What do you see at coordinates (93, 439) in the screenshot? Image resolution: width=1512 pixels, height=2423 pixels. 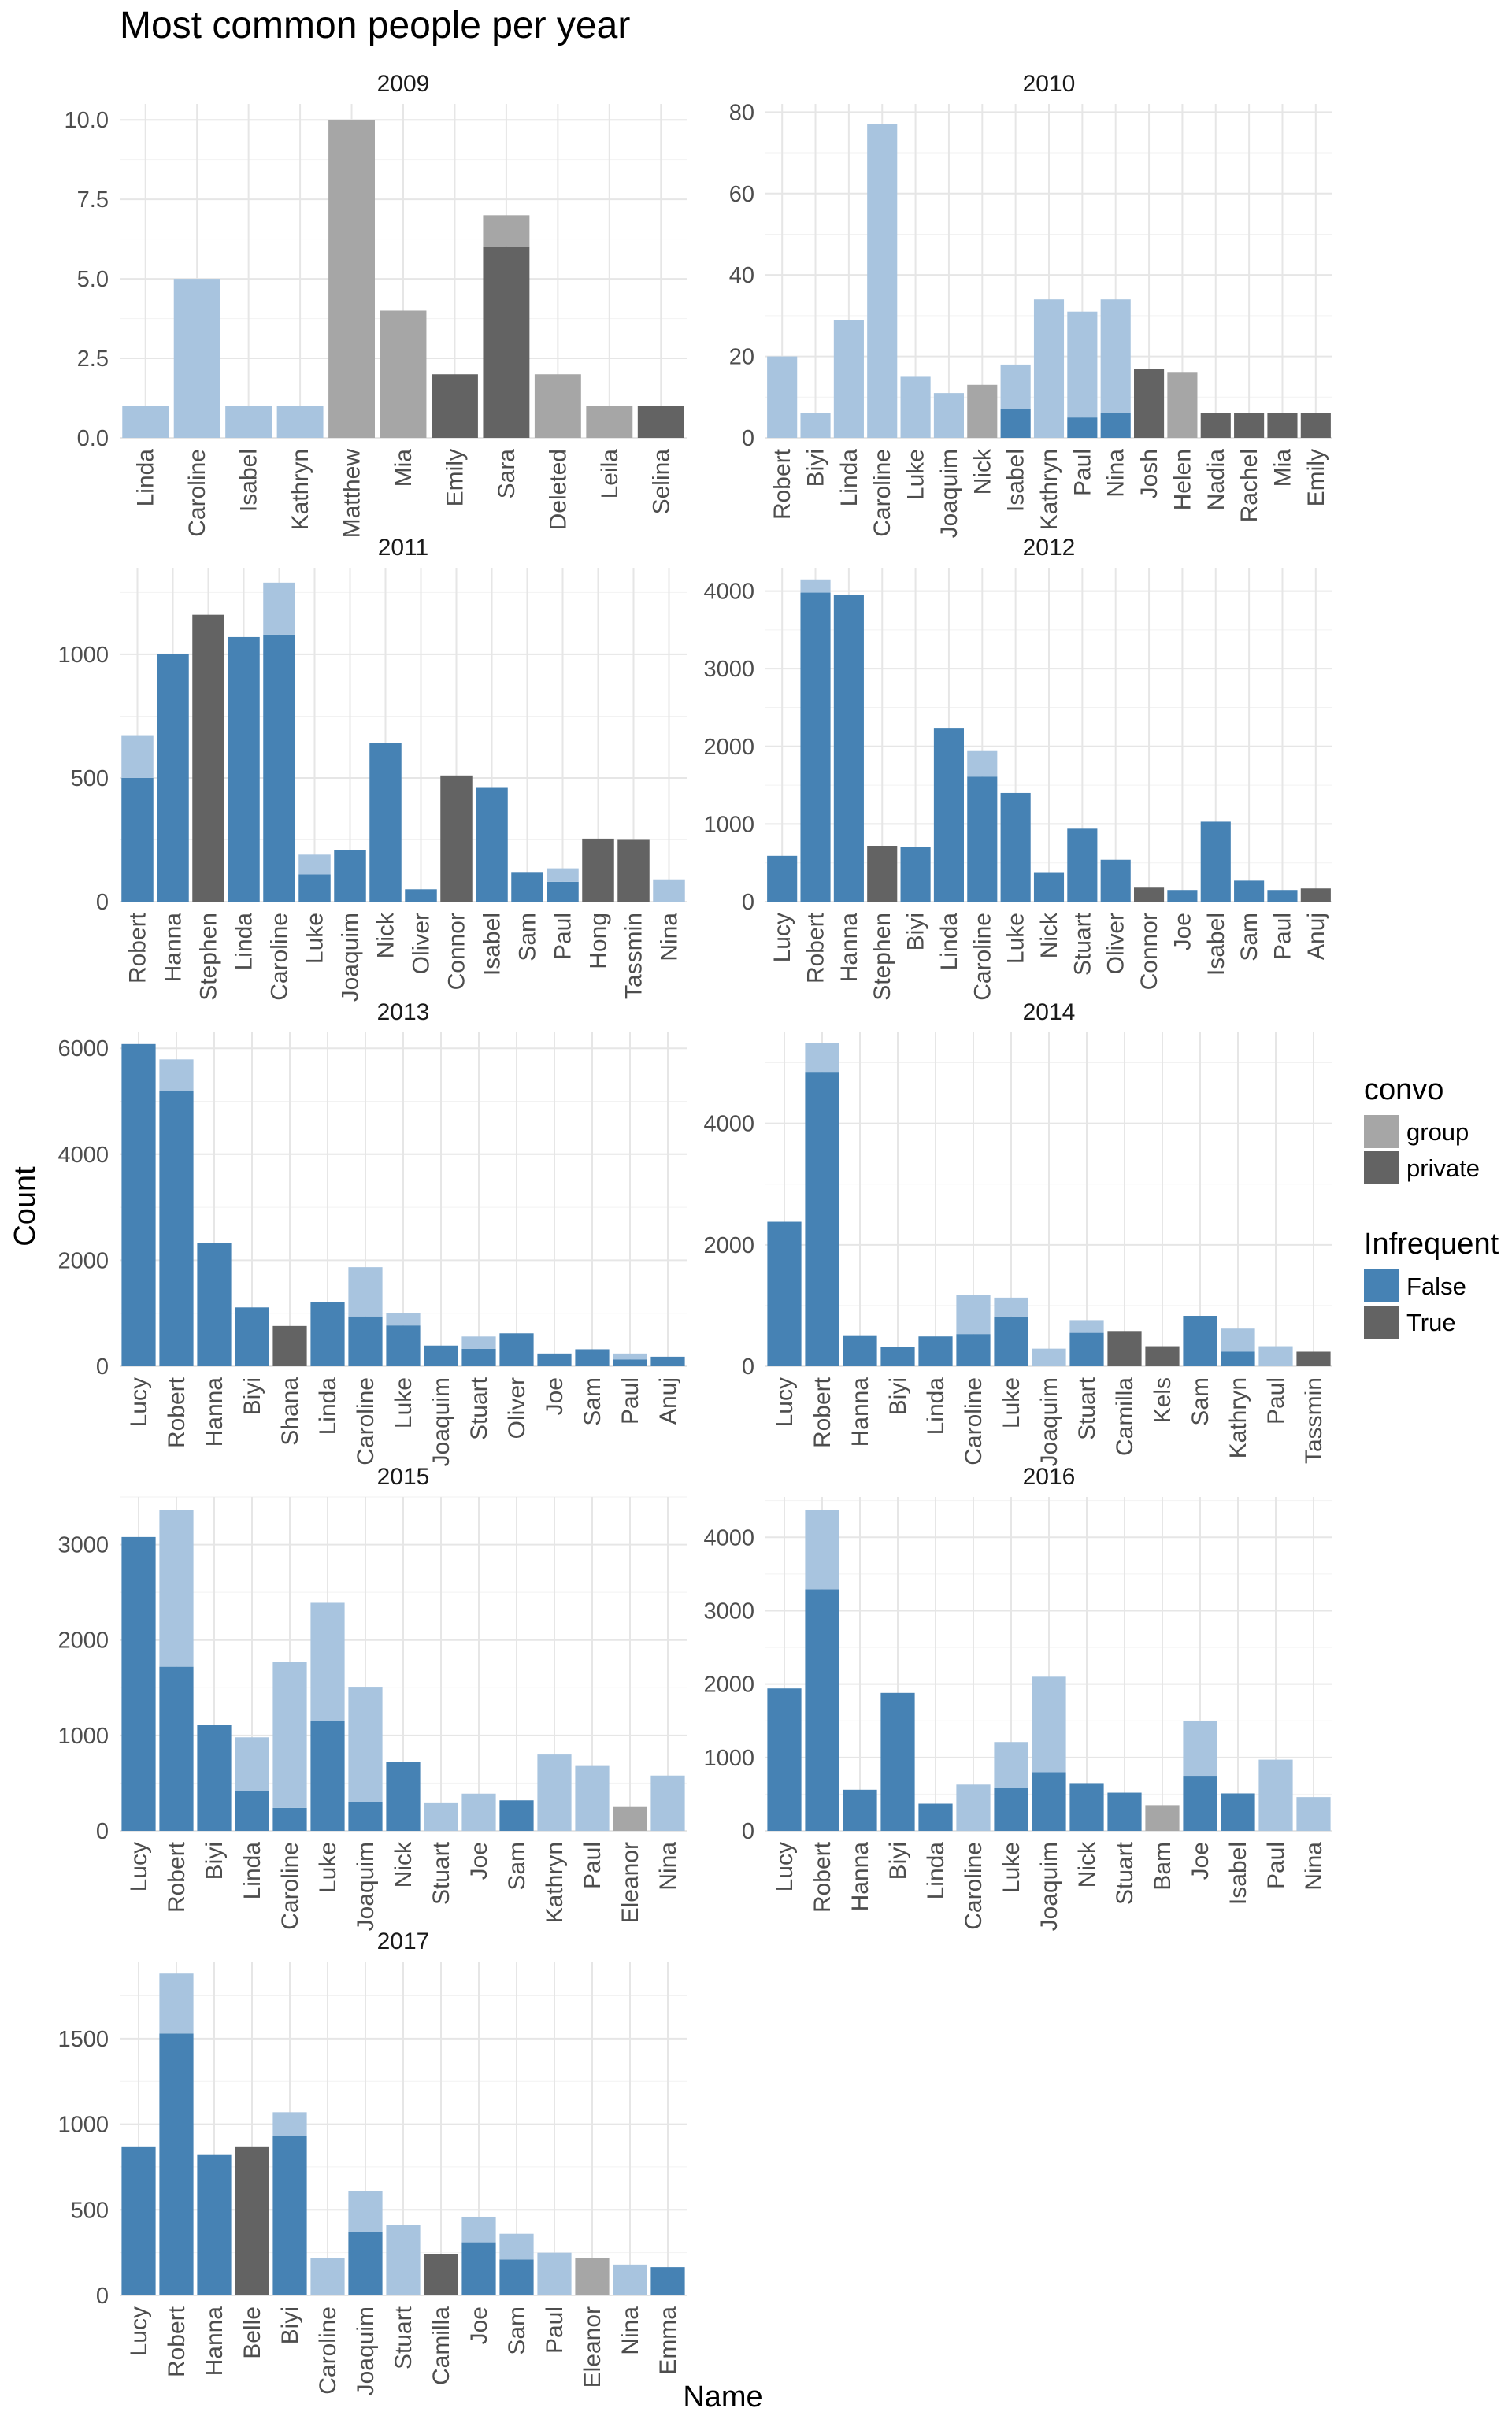 I see `y-tick-label: 0.0` at bounding box center [93, 439].